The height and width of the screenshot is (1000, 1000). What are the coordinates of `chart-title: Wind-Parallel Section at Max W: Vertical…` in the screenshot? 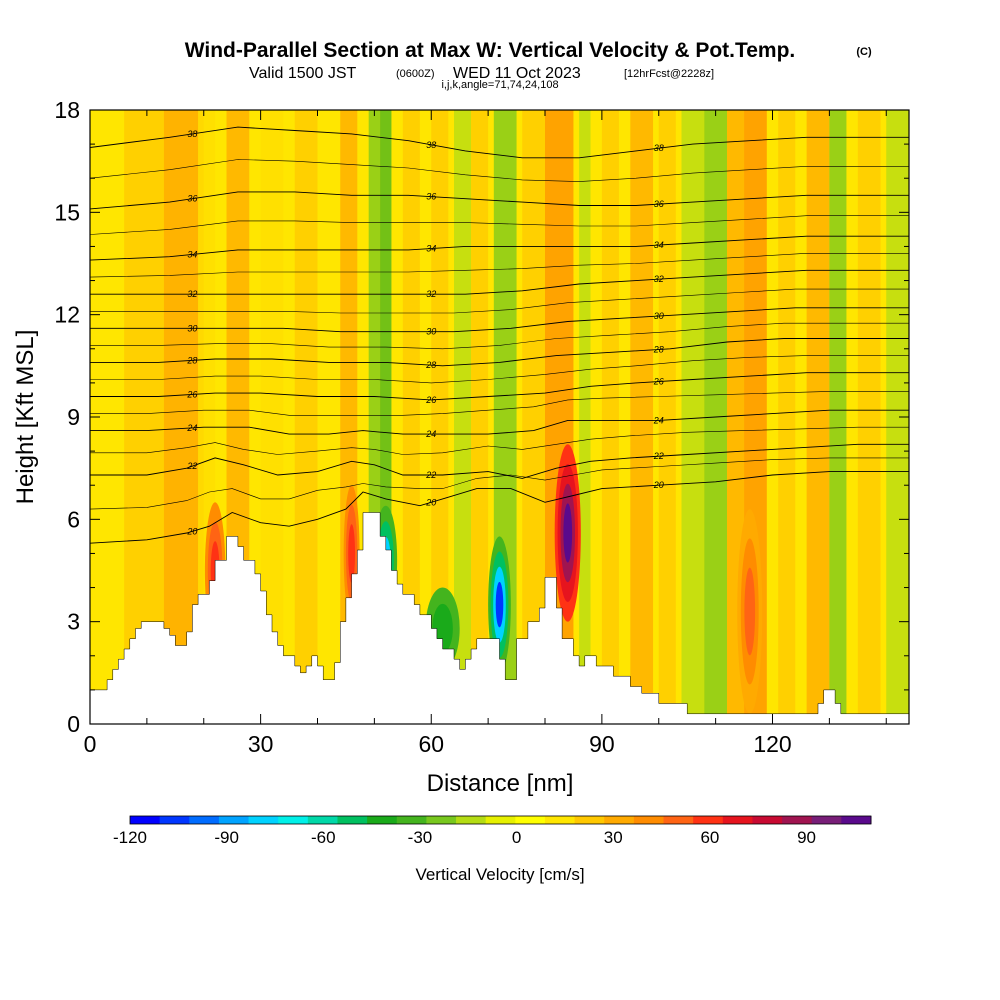 It's located at (490, 50).